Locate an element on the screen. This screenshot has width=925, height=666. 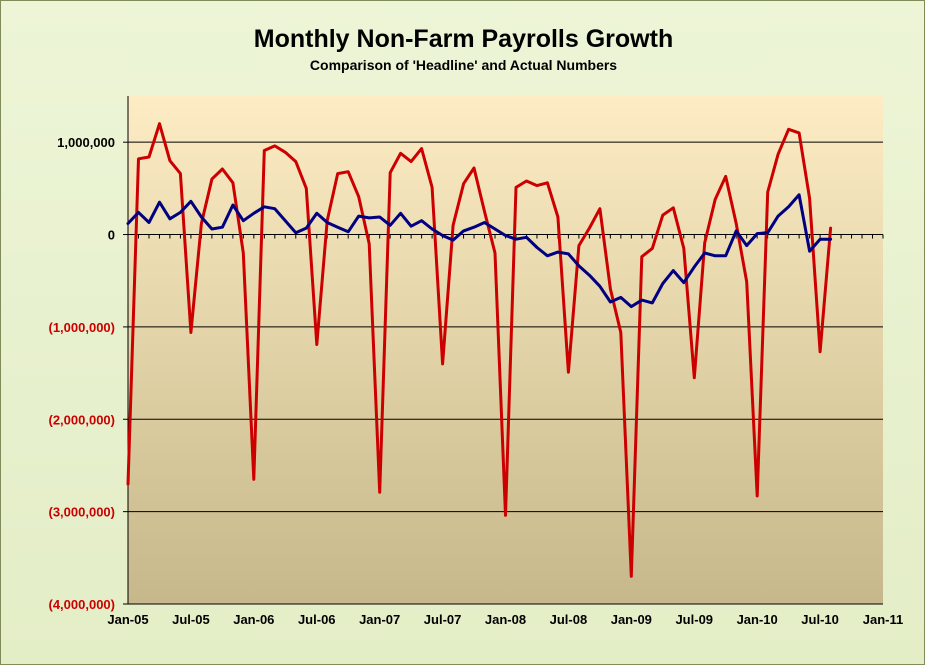
y-tick-label: 0 is located at coordinates (111, 235).